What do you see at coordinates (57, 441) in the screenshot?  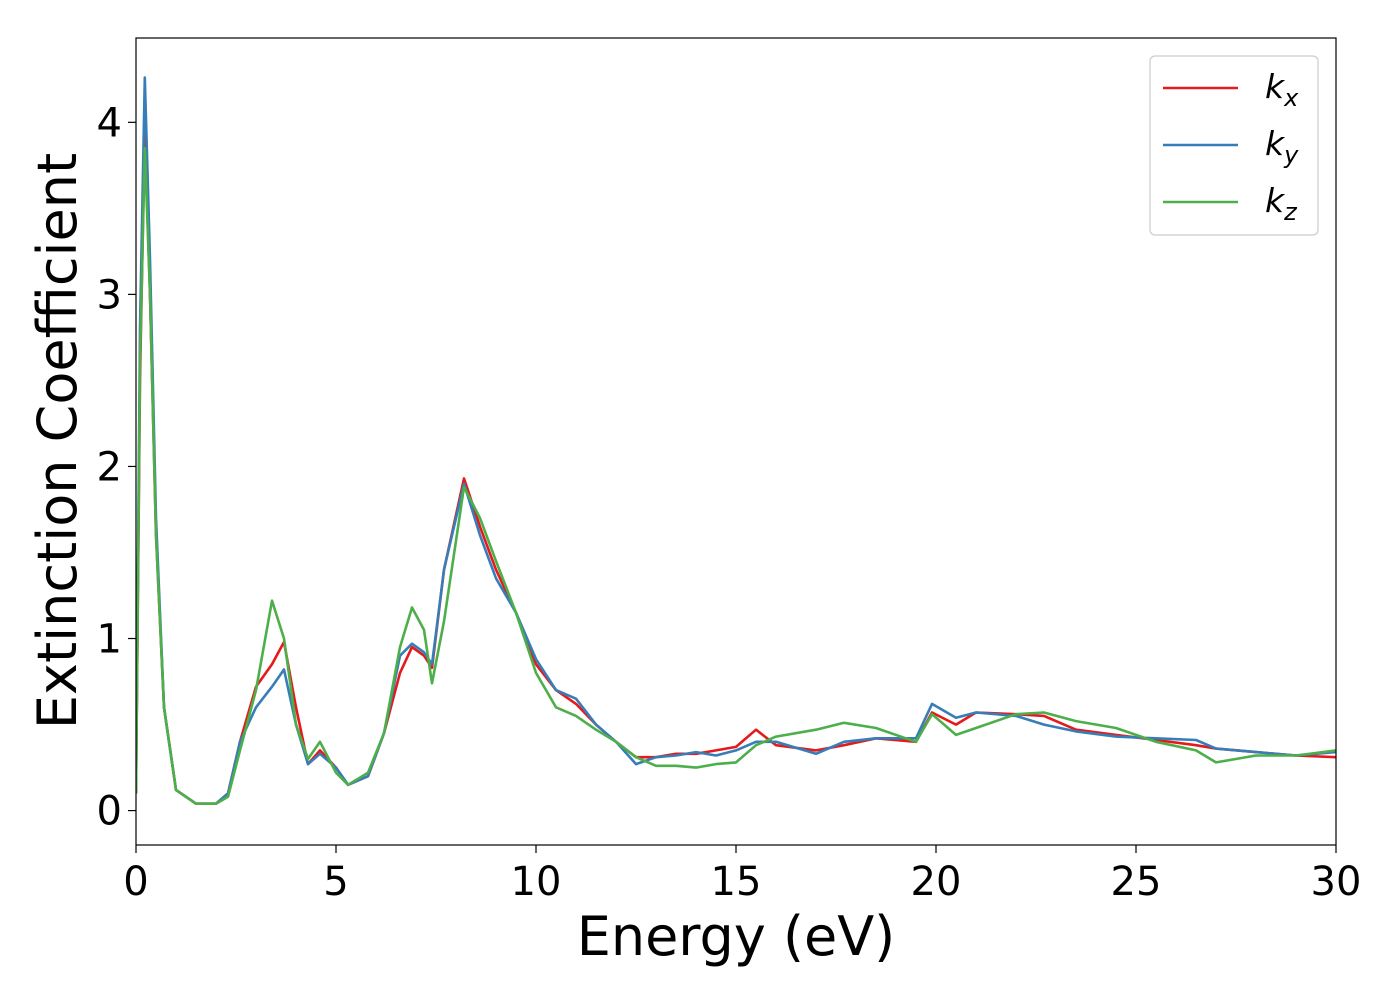 I see `y-axis-label: Extinction Coefficient` at bounding box center [57, 441].